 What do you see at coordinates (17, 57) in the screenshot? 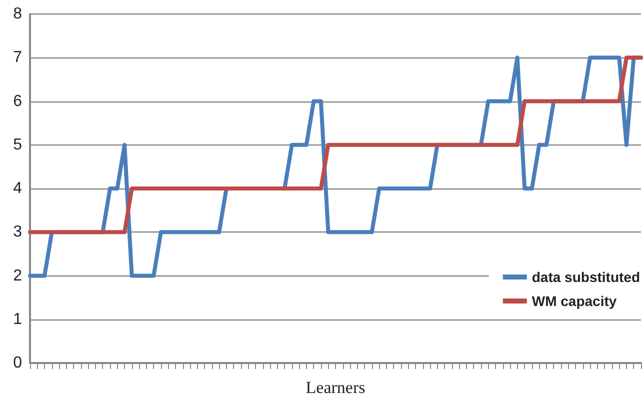
I see `y-tick-label: 7` at bounding box center [17, 57].